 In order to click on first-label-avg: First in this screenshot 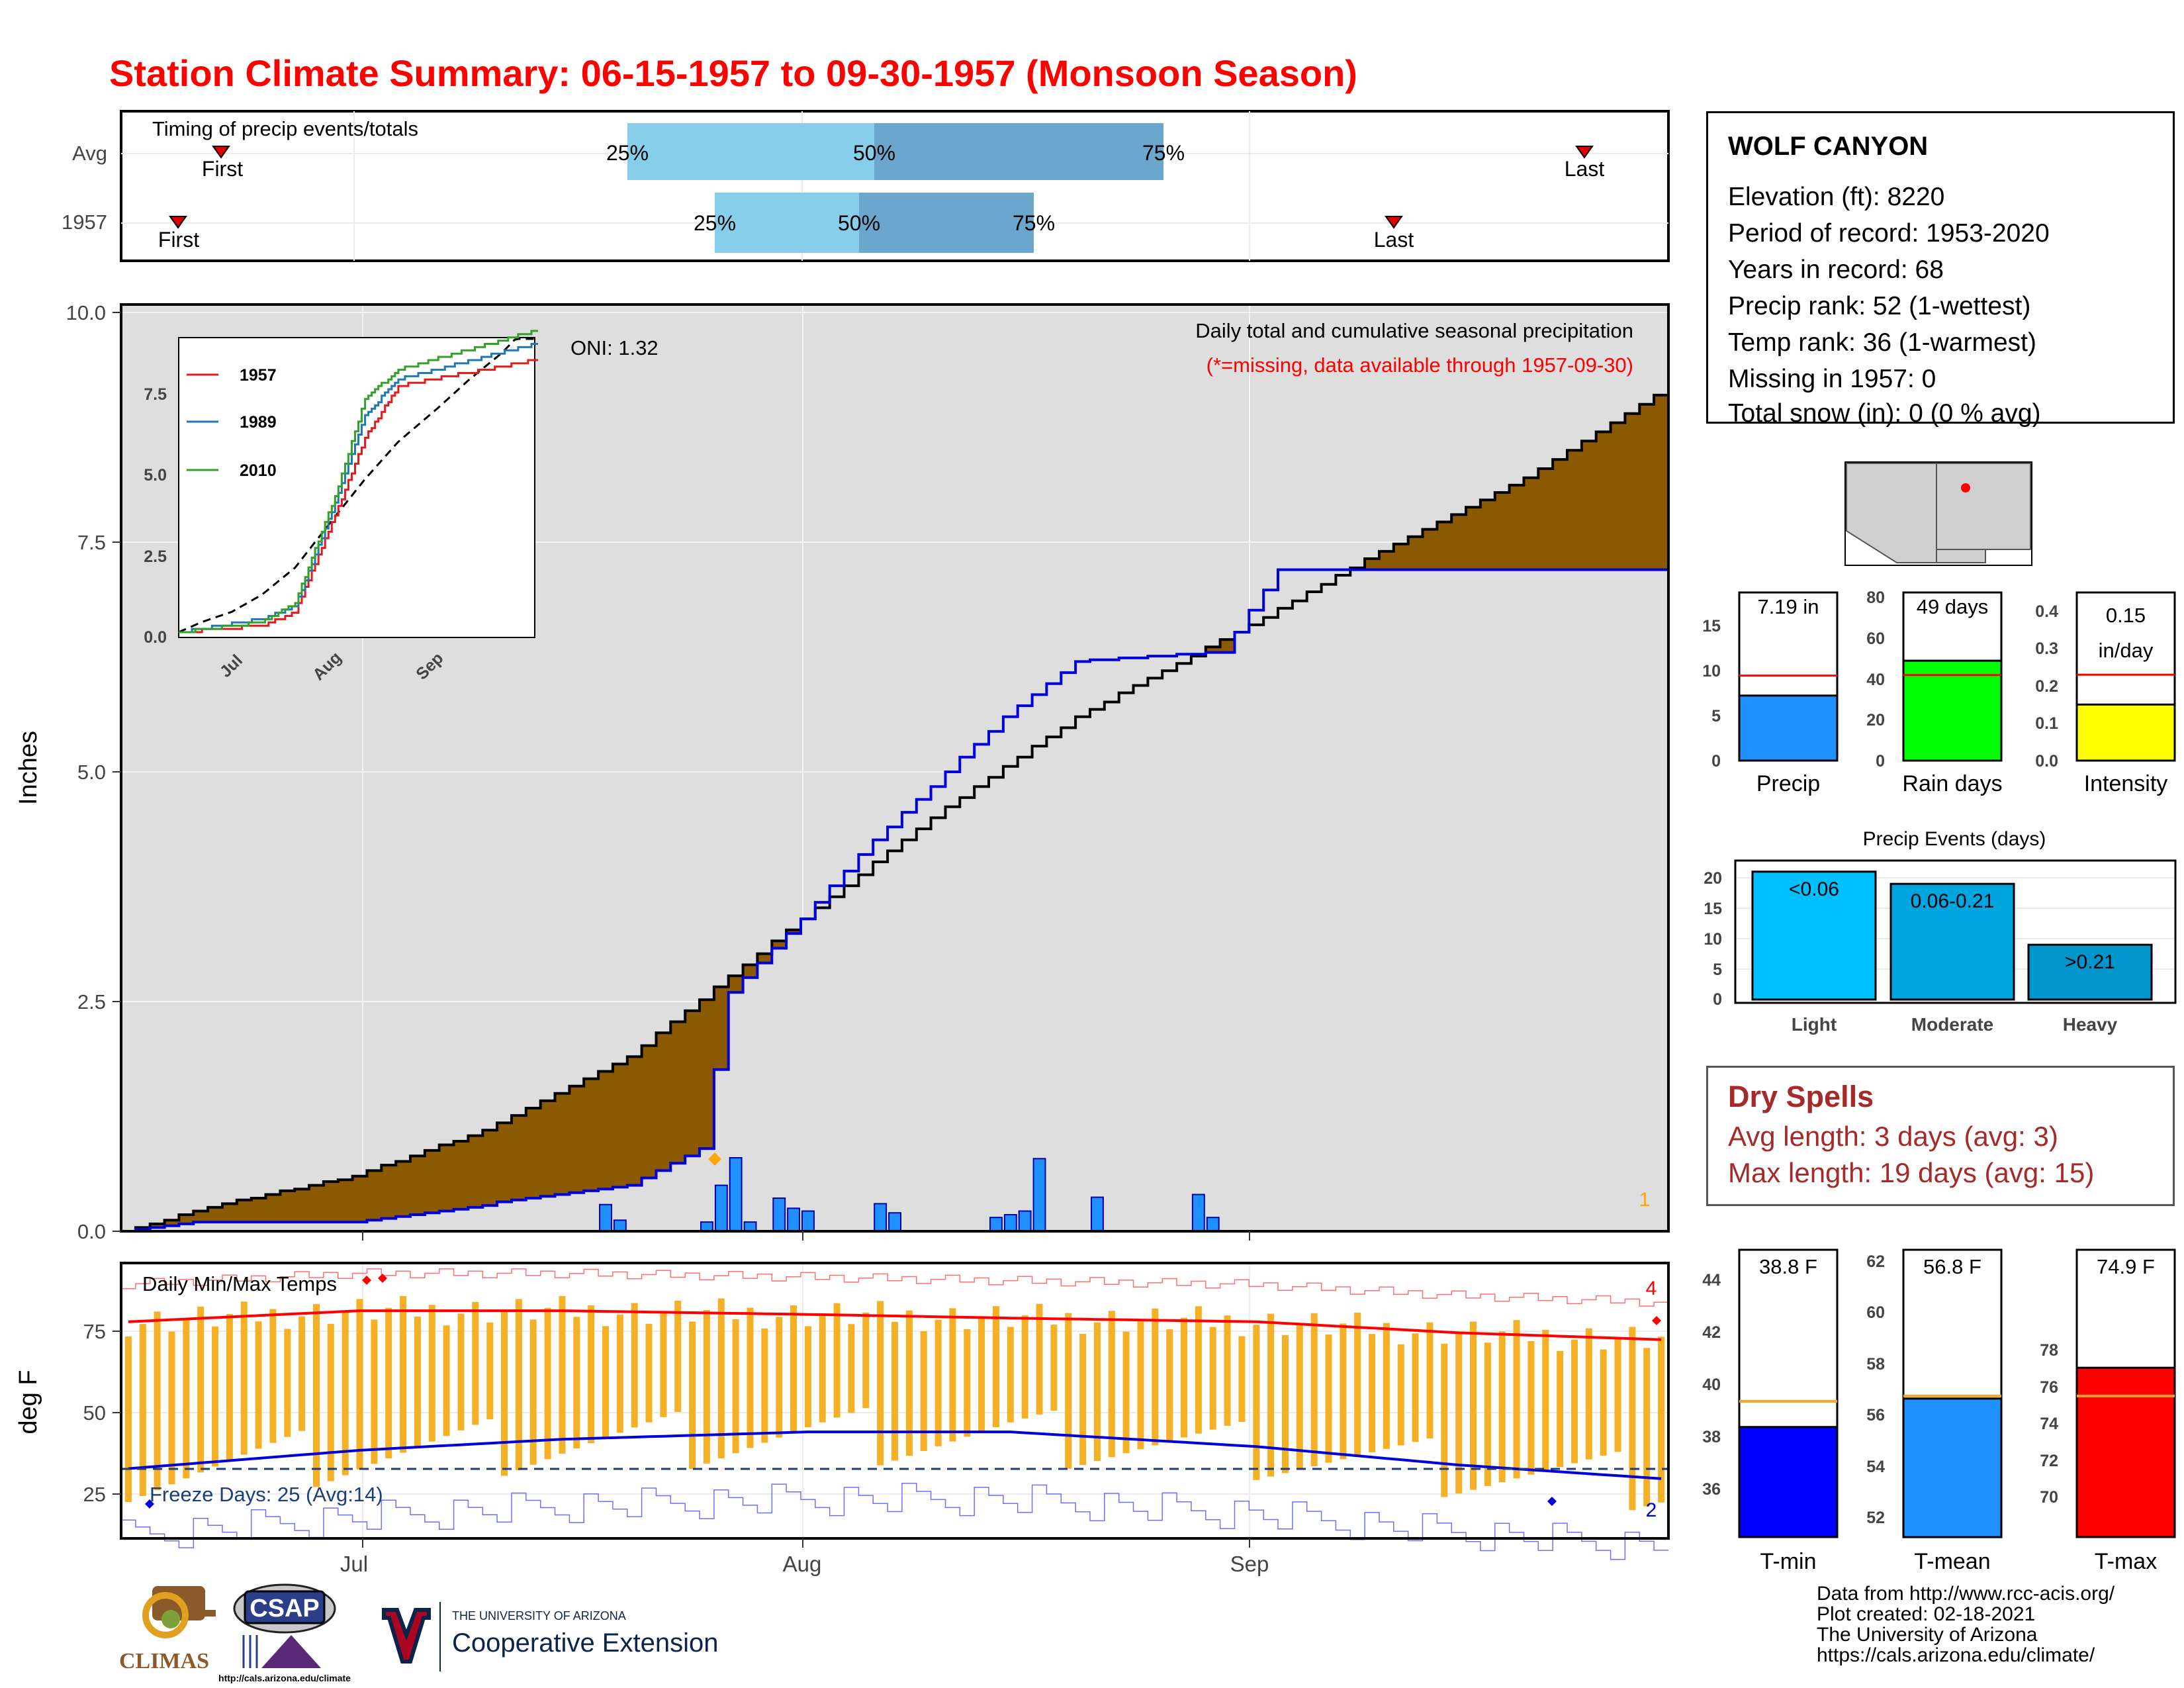, I will do `click(223, 169)`.